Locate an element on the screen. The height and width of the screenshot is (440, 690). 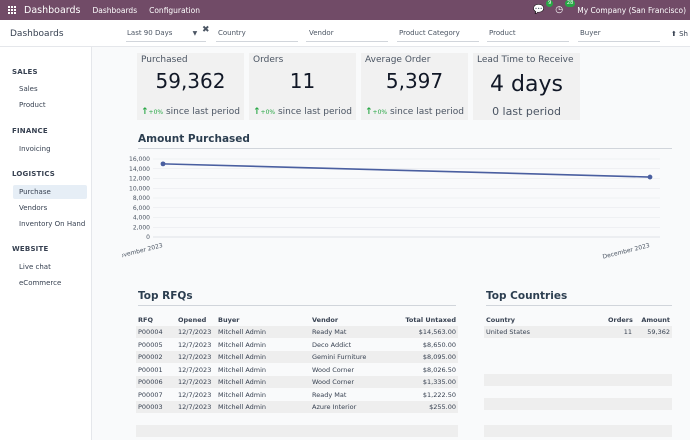
share-button: ⬆ Sh is located at coordinates (679, 34).